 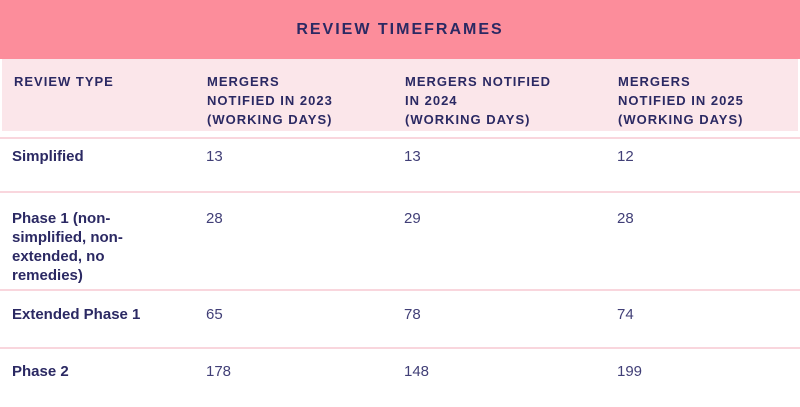 What do you see at coordinates (681, 100) in the screenshot?
I see `column-header-2025: MERGERS NOTIFIED IN 2025 (WORKING DAYS)` at bounding box center [681, 100].